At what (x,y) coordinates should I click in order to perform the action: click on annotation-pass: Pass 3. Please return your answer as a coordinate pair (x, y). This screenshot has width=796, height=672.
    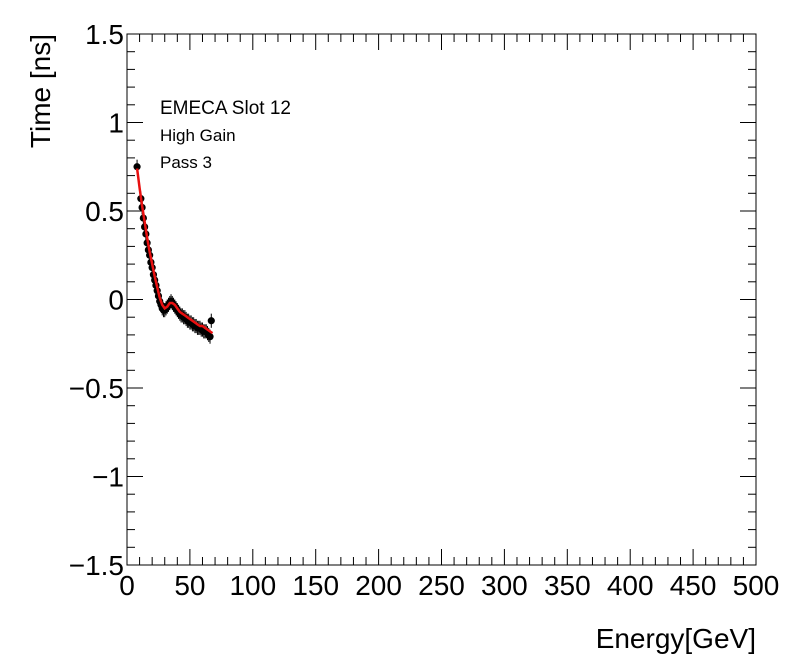
    Looking at the image, I should click on (186, 162).